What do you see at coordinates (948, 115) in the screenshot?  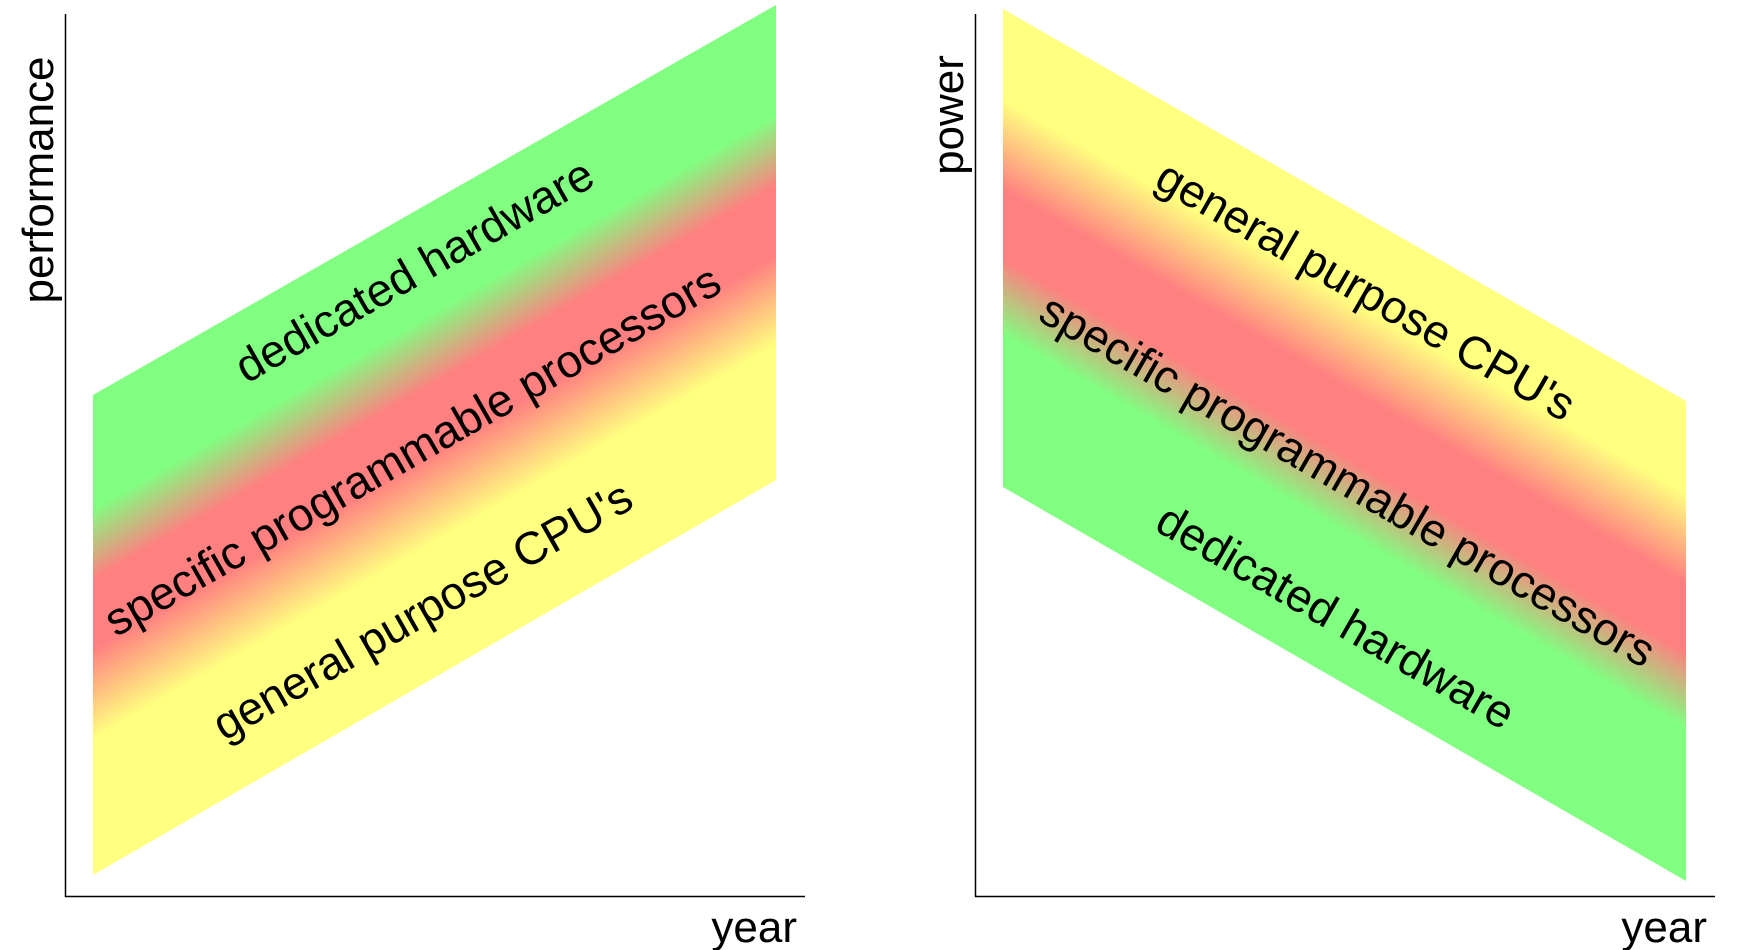 I see `right-y-axis-label: power` at bounding box center [948, 115].